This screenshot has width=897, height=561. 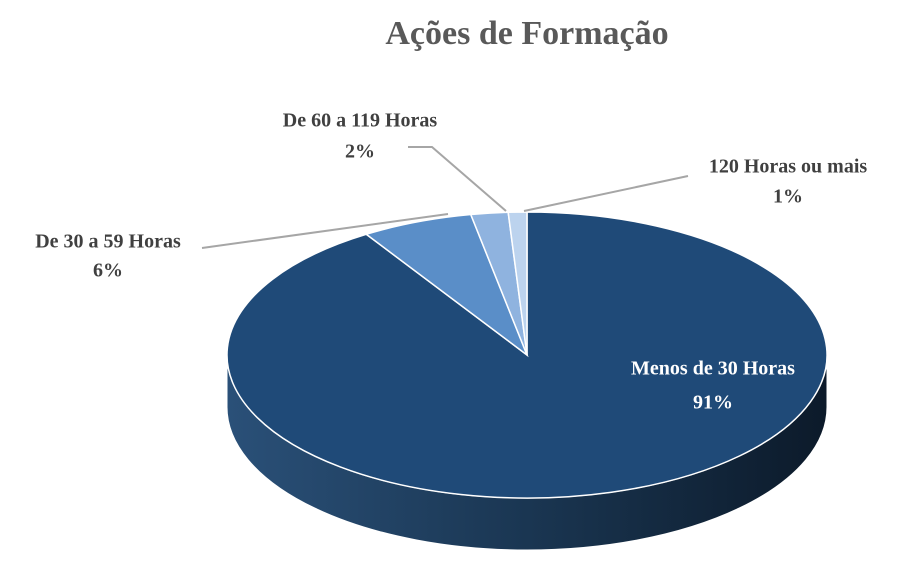 I want to click on slice-value: 6%, so click(x=108, y=271).